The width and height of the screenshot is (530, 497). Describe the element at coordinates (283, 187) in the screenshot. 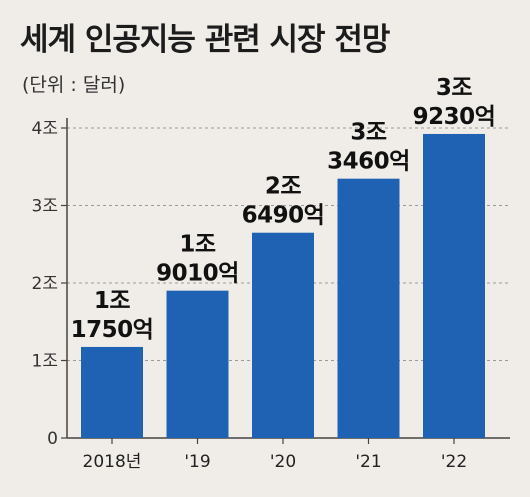

I see `data-label: 2조` at that location.